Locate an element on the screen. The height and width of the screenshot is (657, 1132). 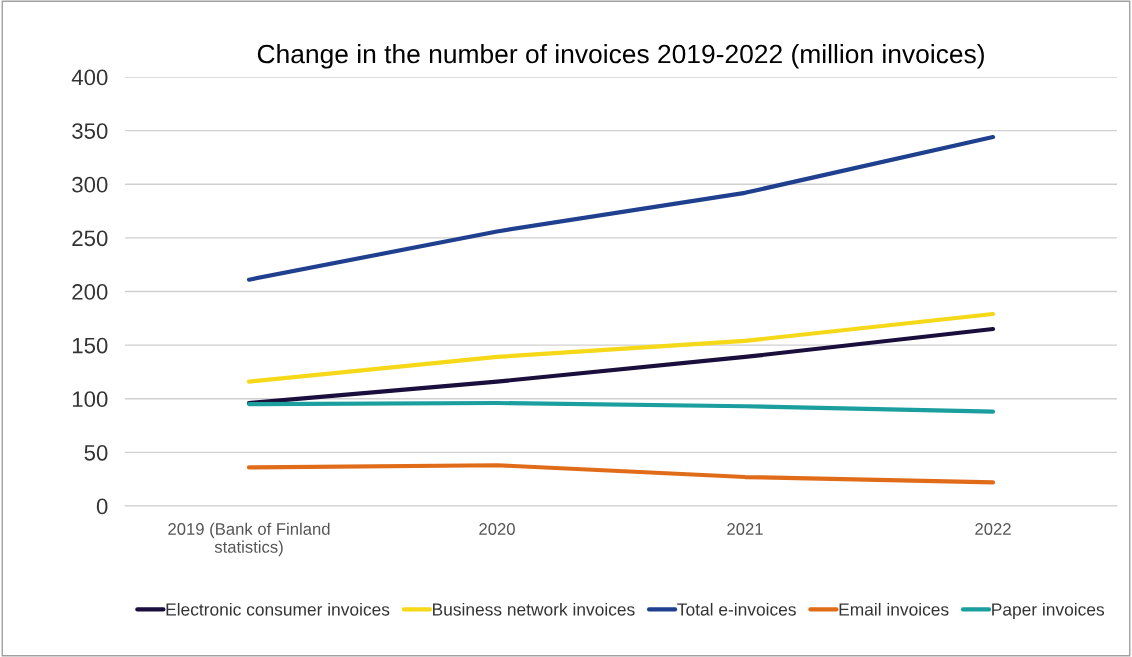
y-tick-label: 150 is located at coordinates (90, 345).